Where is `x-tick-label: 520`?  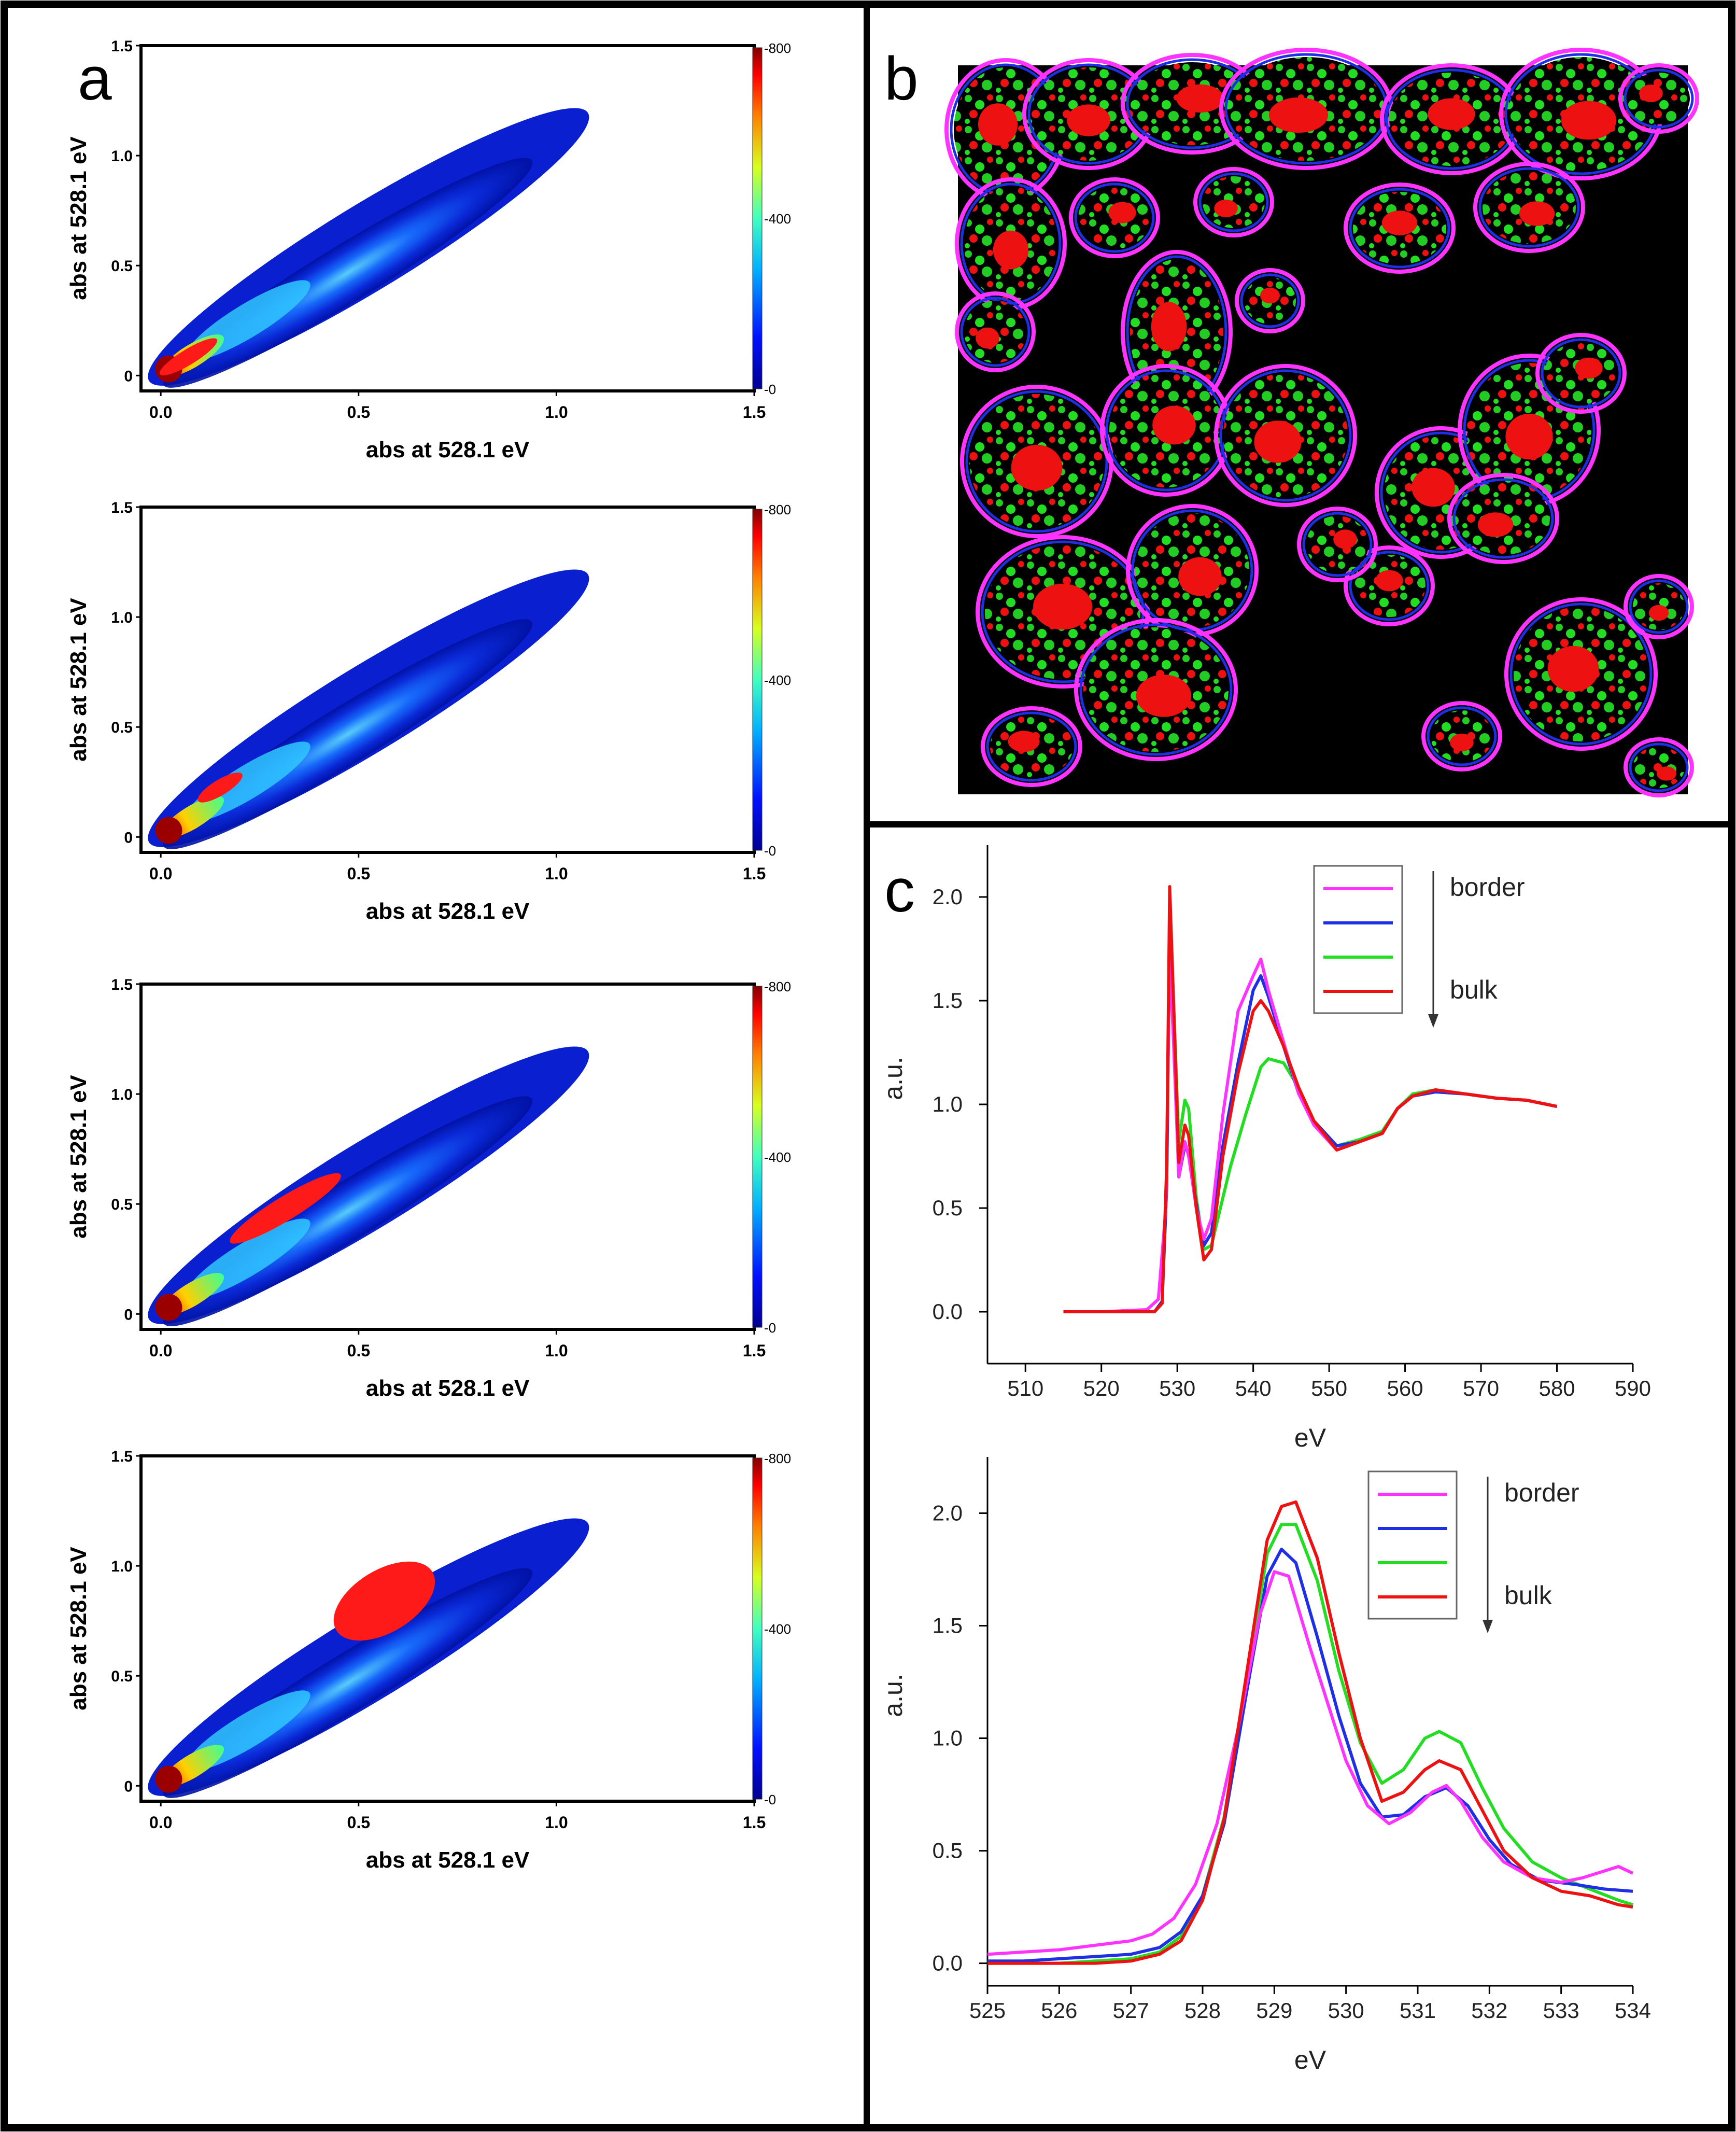 x-tick-label: 520 is located at coordinates (1101, 1388).